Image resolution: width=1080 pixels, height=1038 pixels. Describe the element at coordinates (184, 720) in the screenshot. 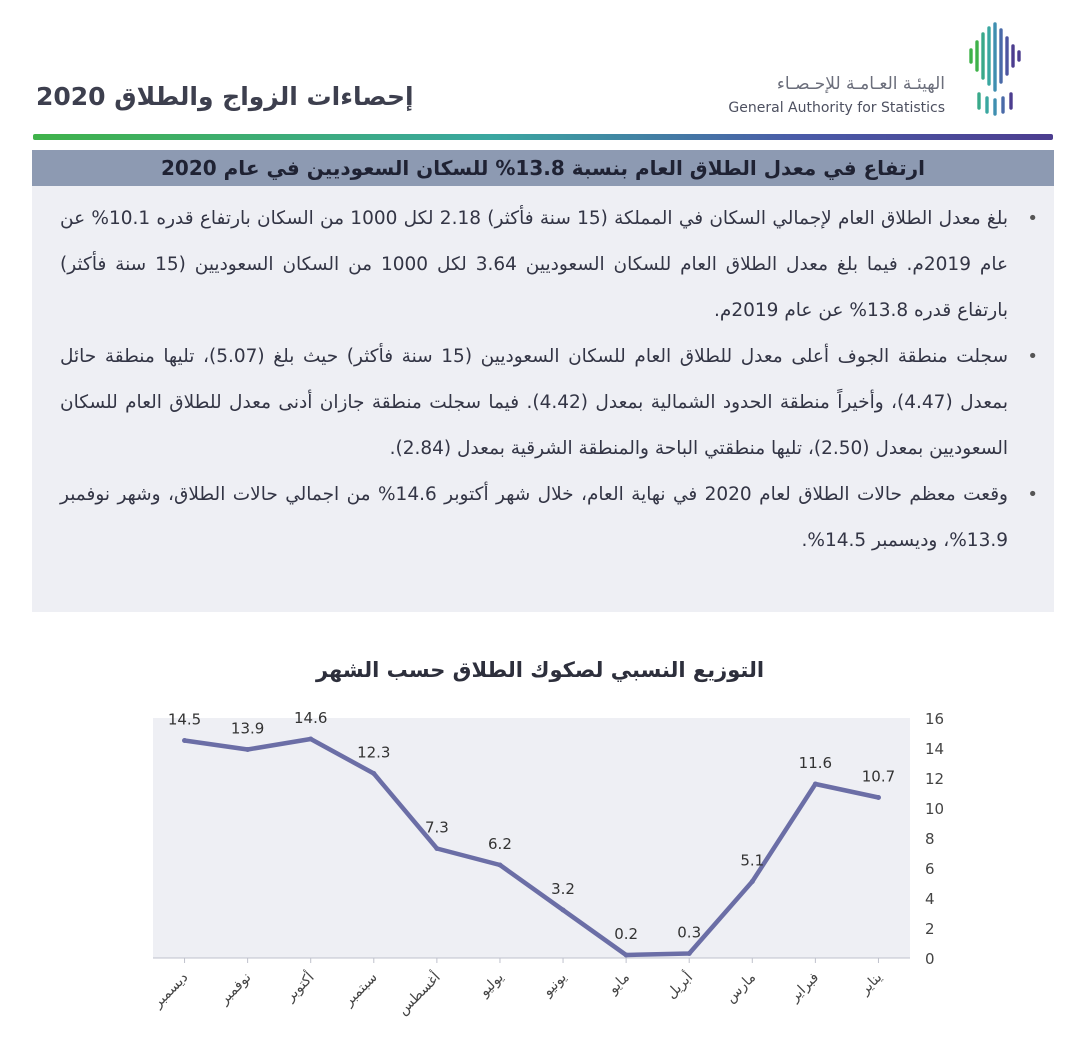

I see `data-label: 14.5` at that location.